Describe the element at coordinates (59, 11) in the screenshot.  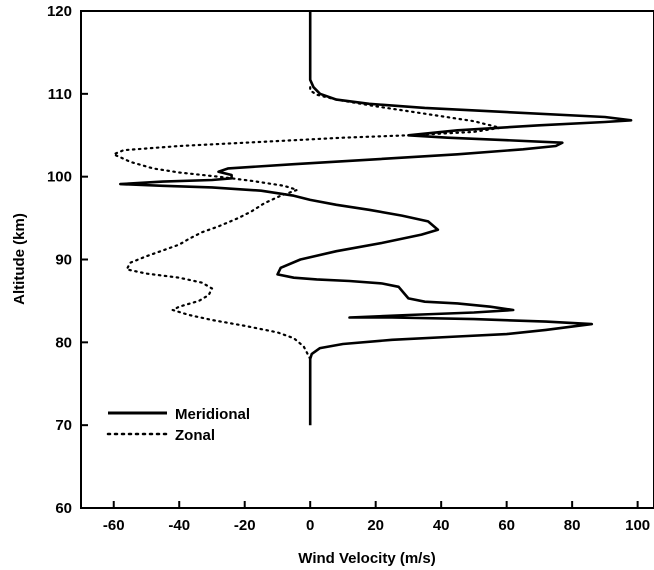
I see `y-tick-label: 120` at that location.